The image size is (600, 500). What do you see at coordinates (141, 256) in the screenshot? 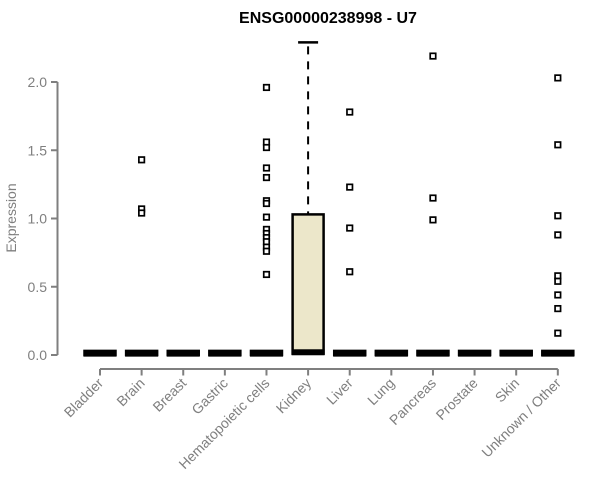
I see `box-brain` at bounding box center [141, 256].